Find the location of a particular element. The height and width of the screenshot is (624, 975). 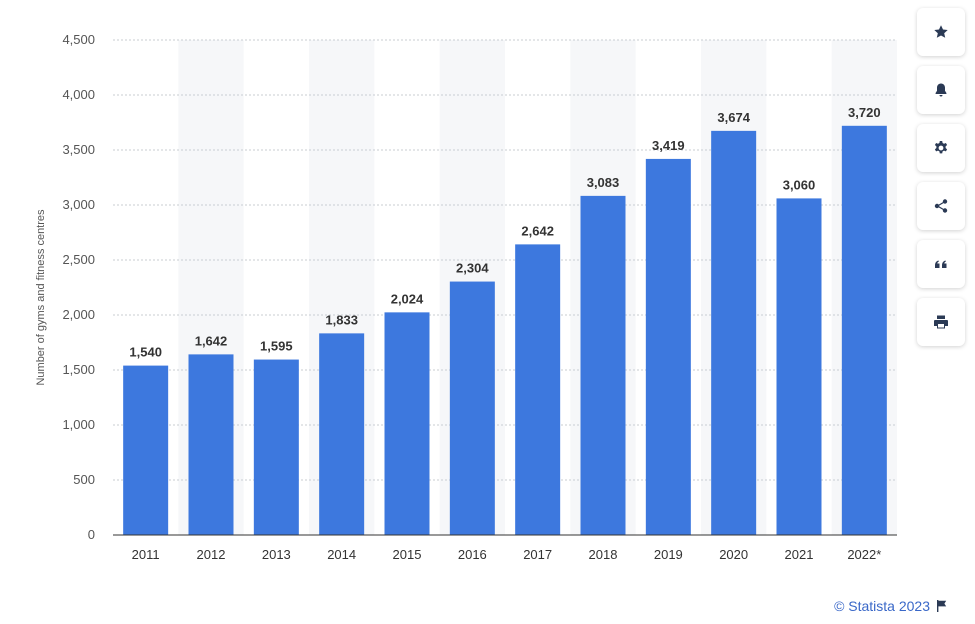

data-label: 1,642 is located at coordinates (211, 340).